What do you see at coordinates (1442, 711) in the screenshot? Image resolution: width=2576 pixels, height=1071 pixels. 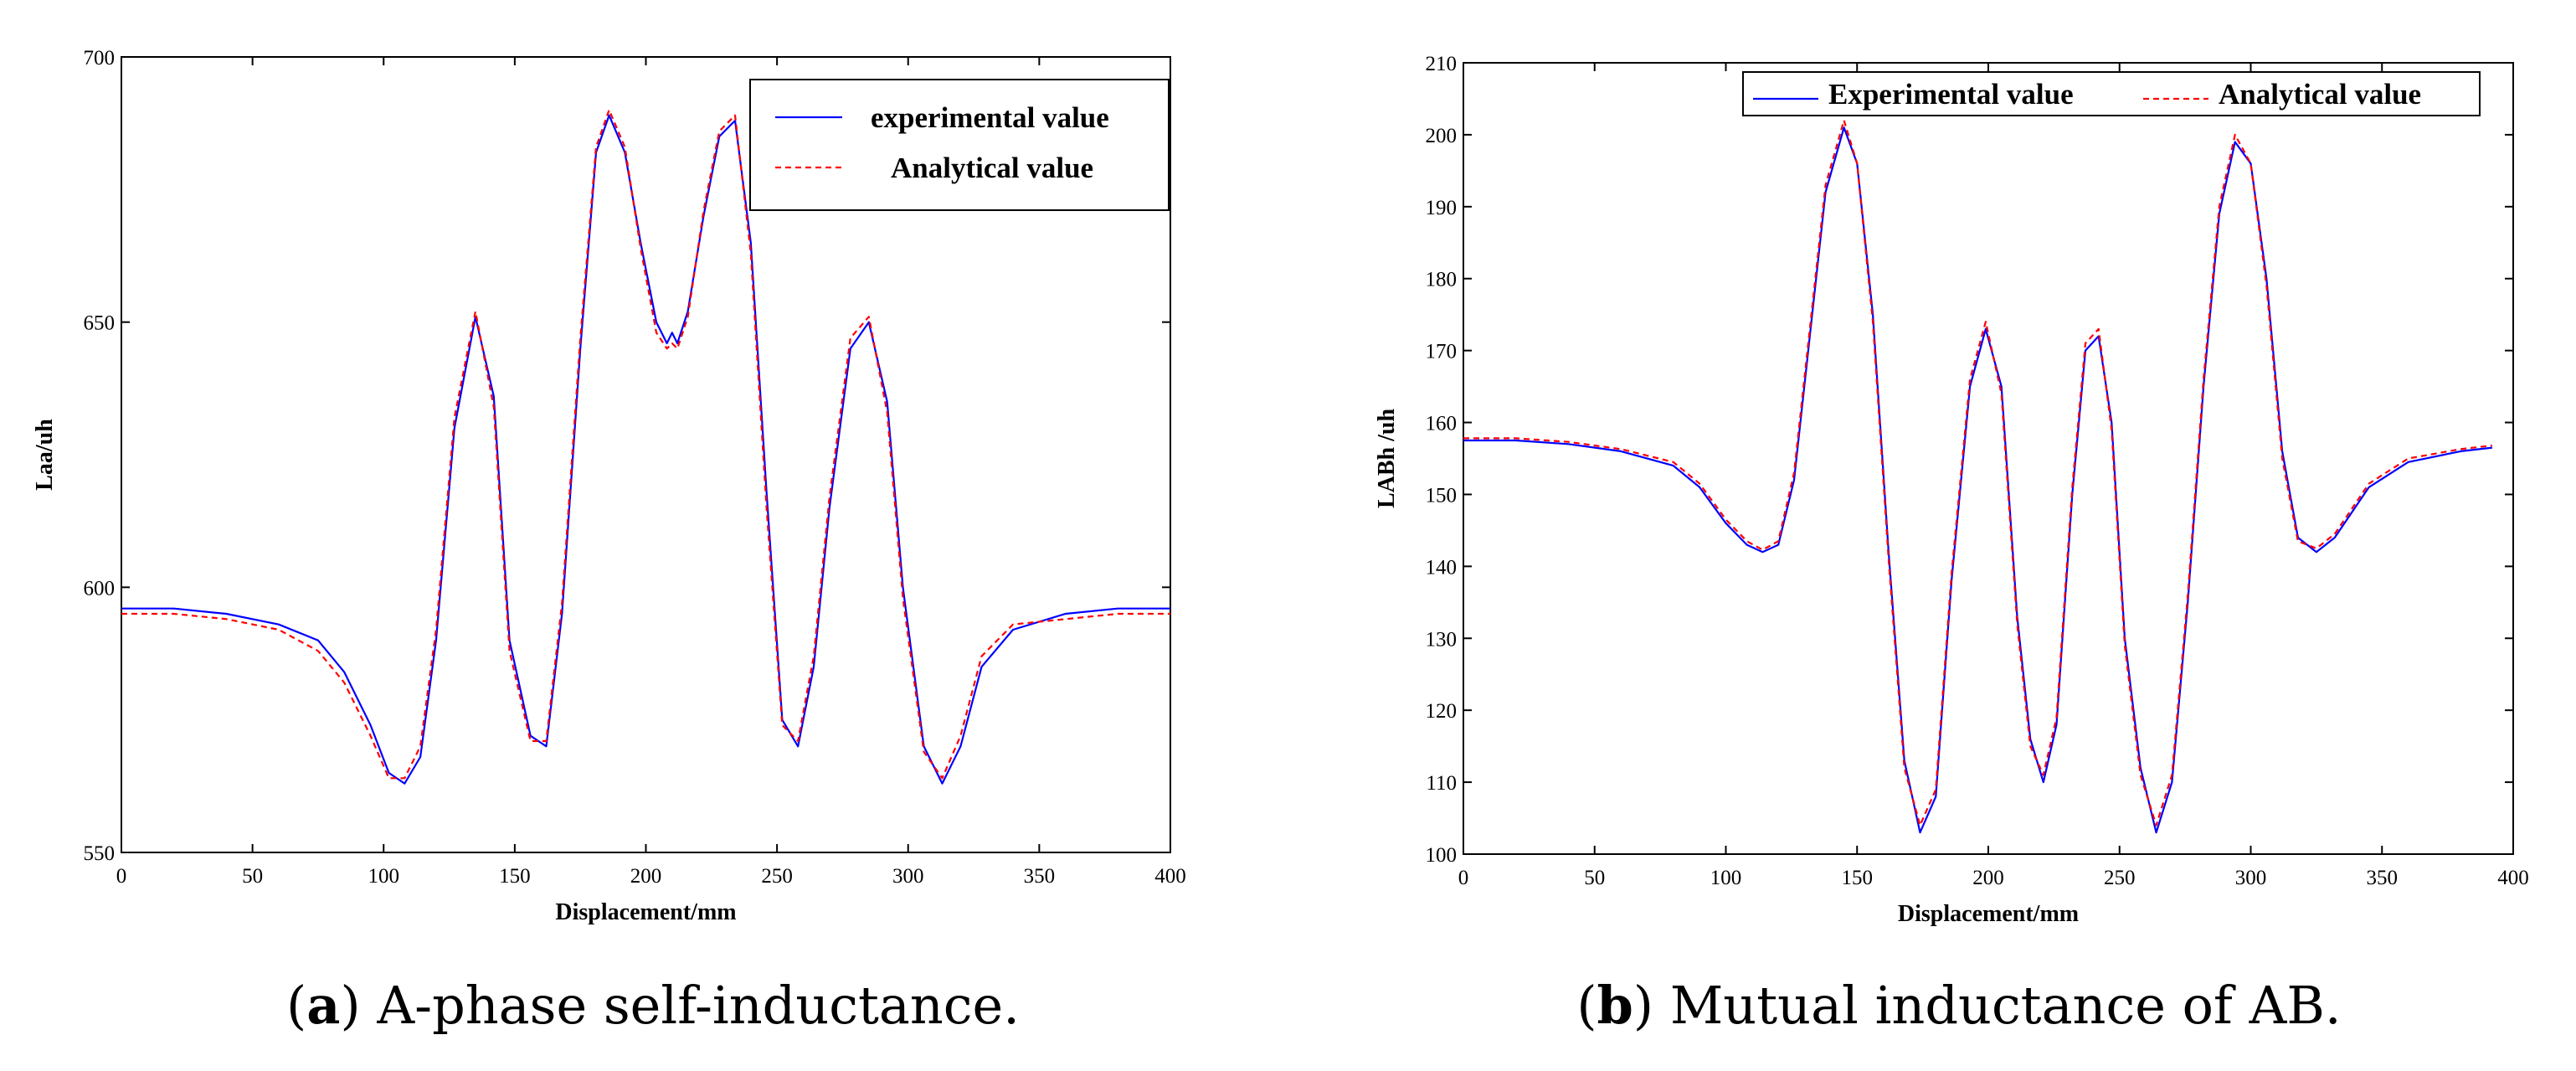 I see `panel-b-ytick-label: 120` at bounding box center [1442, 711].